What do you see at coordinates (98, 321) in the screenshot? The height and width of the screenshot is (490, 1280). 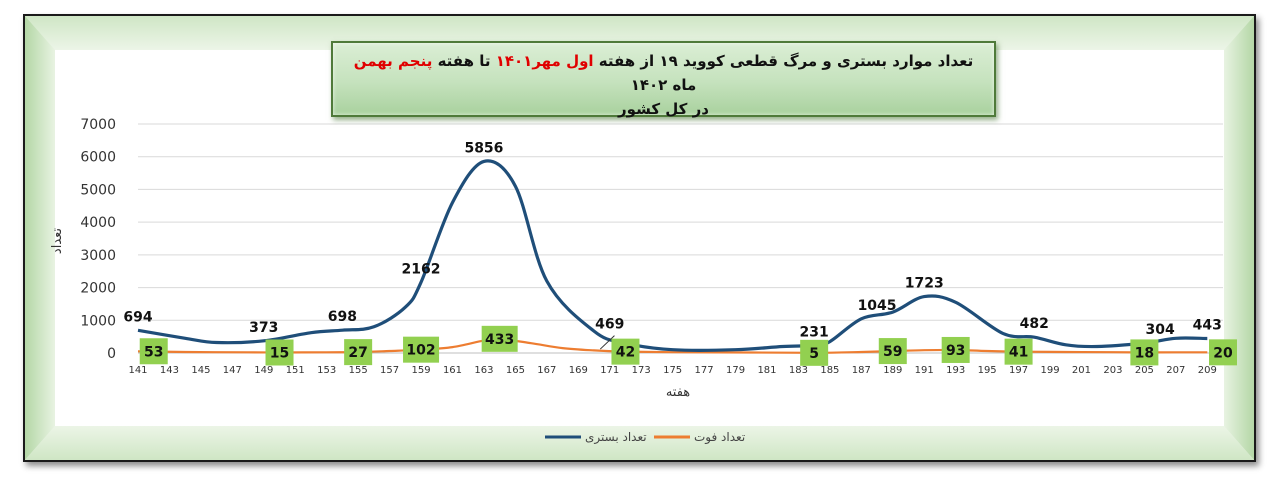 I see `y-tick-label-1000: 1000` at bounding box center [98, 321].